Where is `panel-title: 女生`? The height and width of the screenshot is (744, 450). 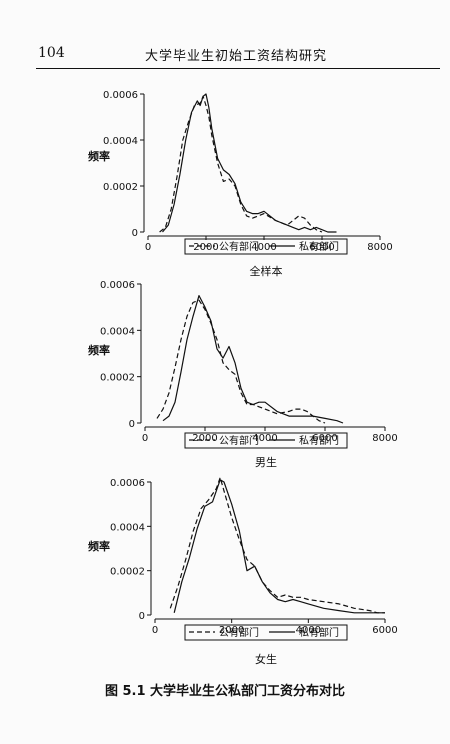 panel-title: 女生 is located at coordinates (266, 659).